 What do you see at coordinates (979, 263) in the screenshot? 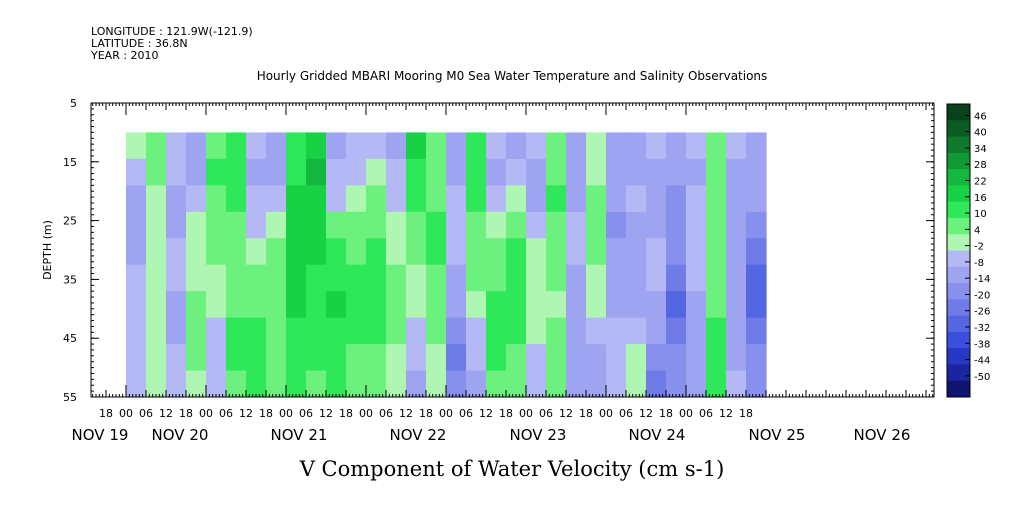
I see `colorbar-label: -8` at bounding box center [979, 263].